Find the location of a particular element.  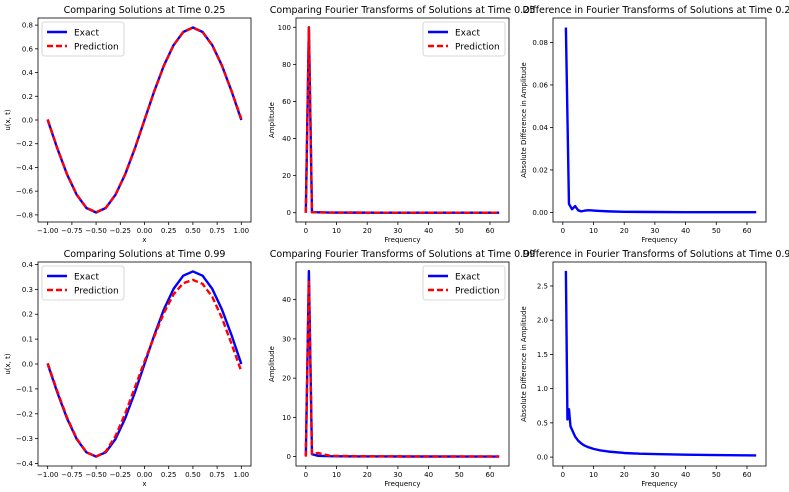

y-tick-label: 0.06 is located at coordinates (540, 85).